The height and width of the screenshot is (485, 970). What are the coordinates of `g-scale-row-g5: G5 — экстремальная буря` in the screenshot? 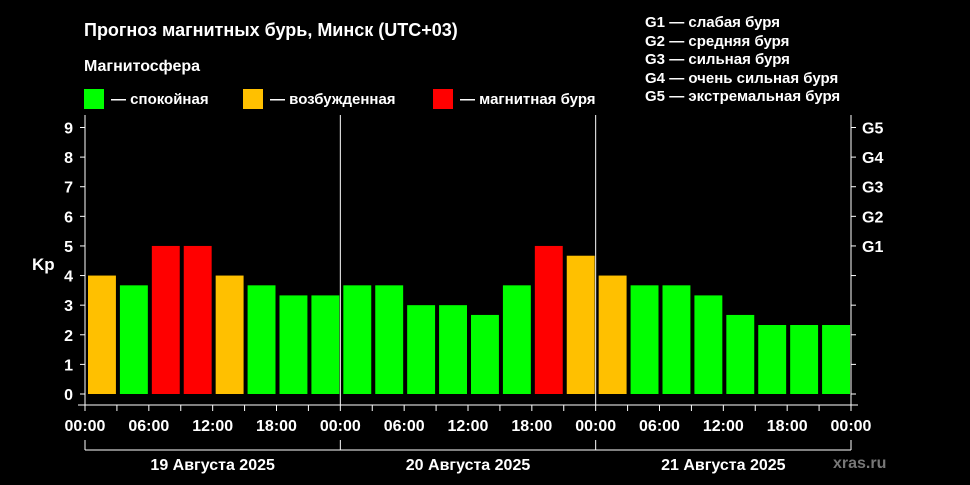 It's located at (742, 97).